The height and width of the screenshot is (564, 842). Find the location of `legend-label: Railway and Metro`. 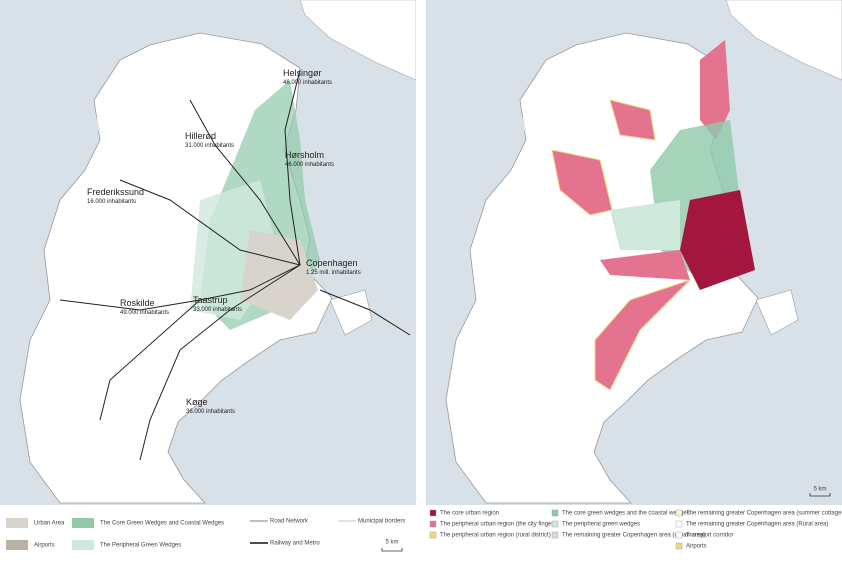

legend-label: Railway and Metro is located at coordinates (295, 544).